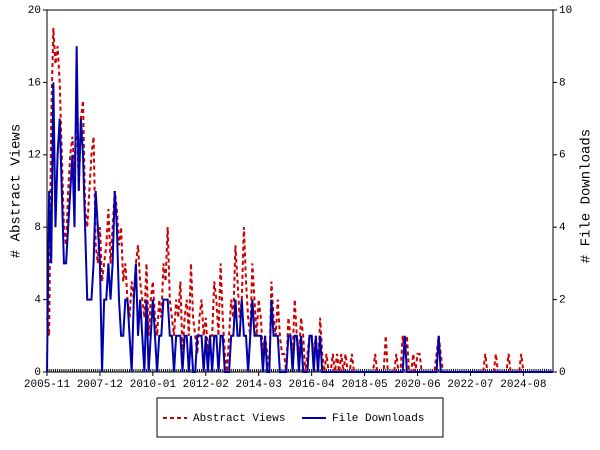 This screenshot has width=600, height=450. I want to click on x-tick-label: 2020-06, so click(417, 385).